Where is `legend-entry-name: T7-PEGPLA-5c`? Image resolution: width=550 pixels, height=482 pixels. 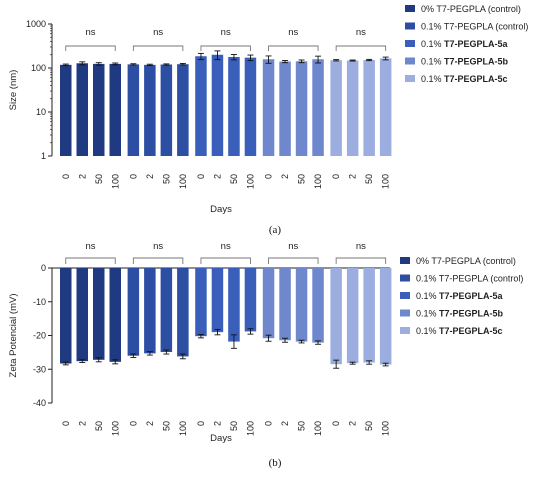 legend-entry-name: T7-PEGPLA-5c is located at coordinates (476, 79).